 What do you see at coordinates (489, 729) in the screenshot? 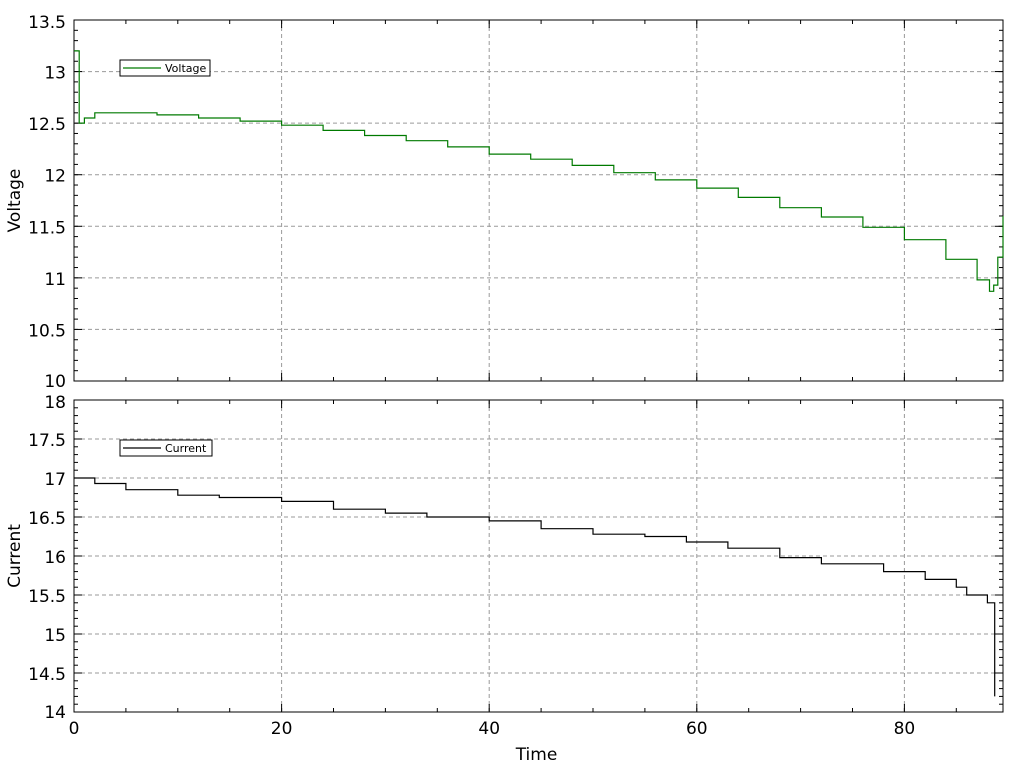
I see `x-tick-label: 40` at bounding box center [489, 729].